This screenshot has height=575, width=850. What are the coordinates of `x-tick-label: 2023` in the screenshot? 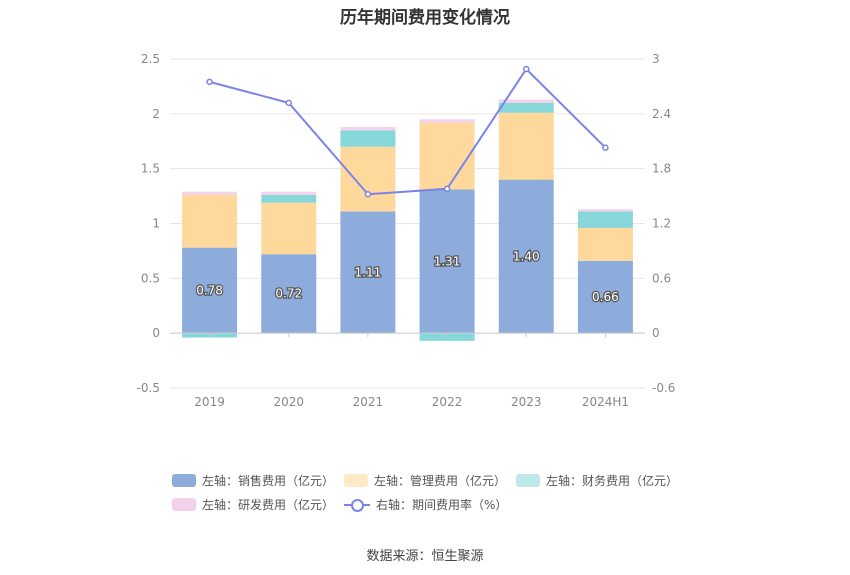 It's located at (526, 402).